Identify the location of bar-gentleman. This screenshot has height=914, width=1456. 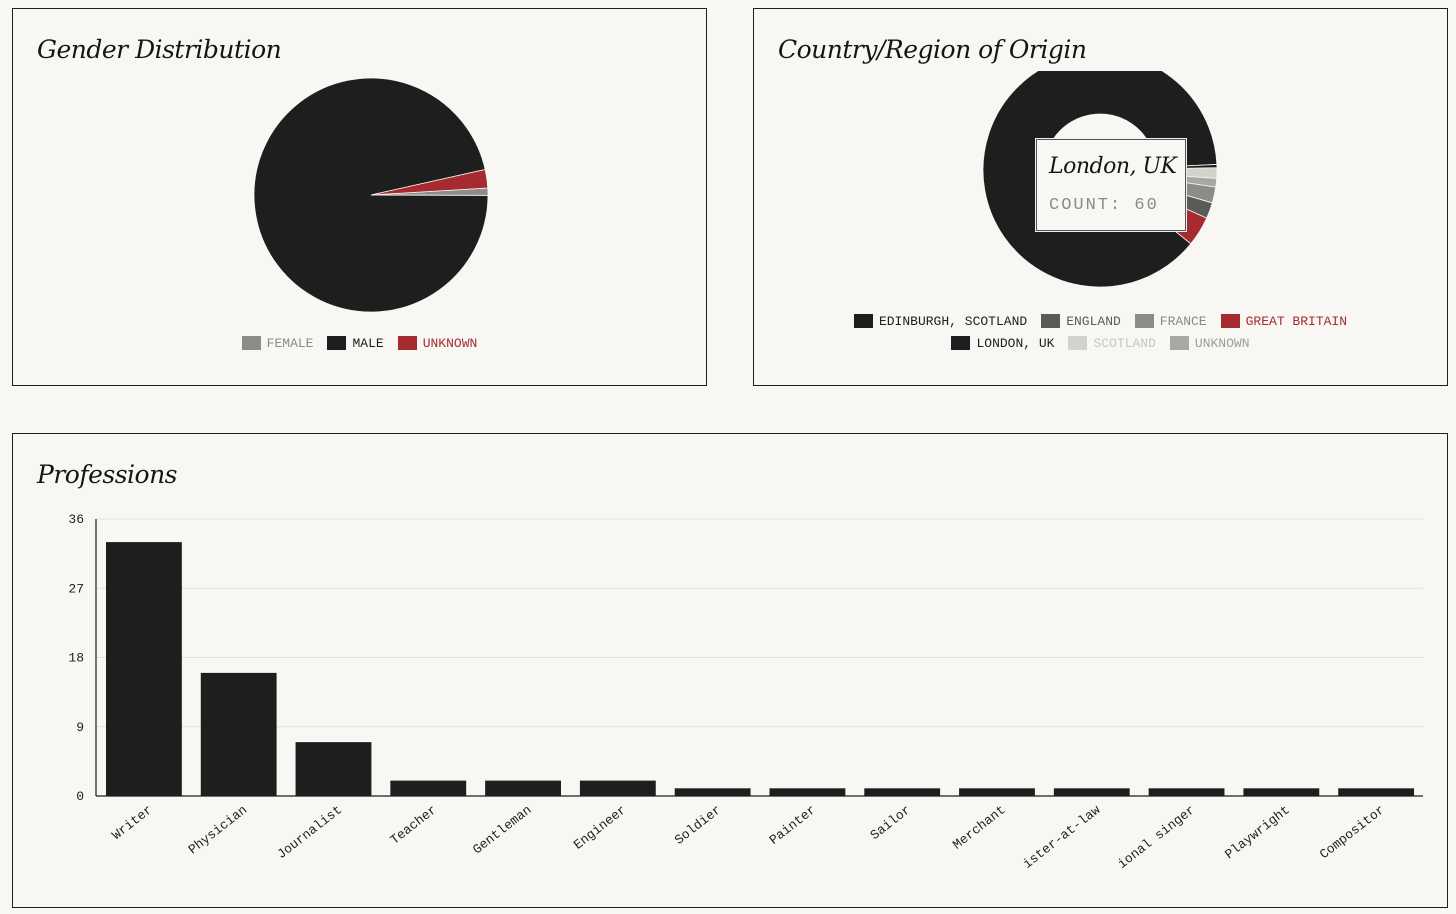
(523, 788).